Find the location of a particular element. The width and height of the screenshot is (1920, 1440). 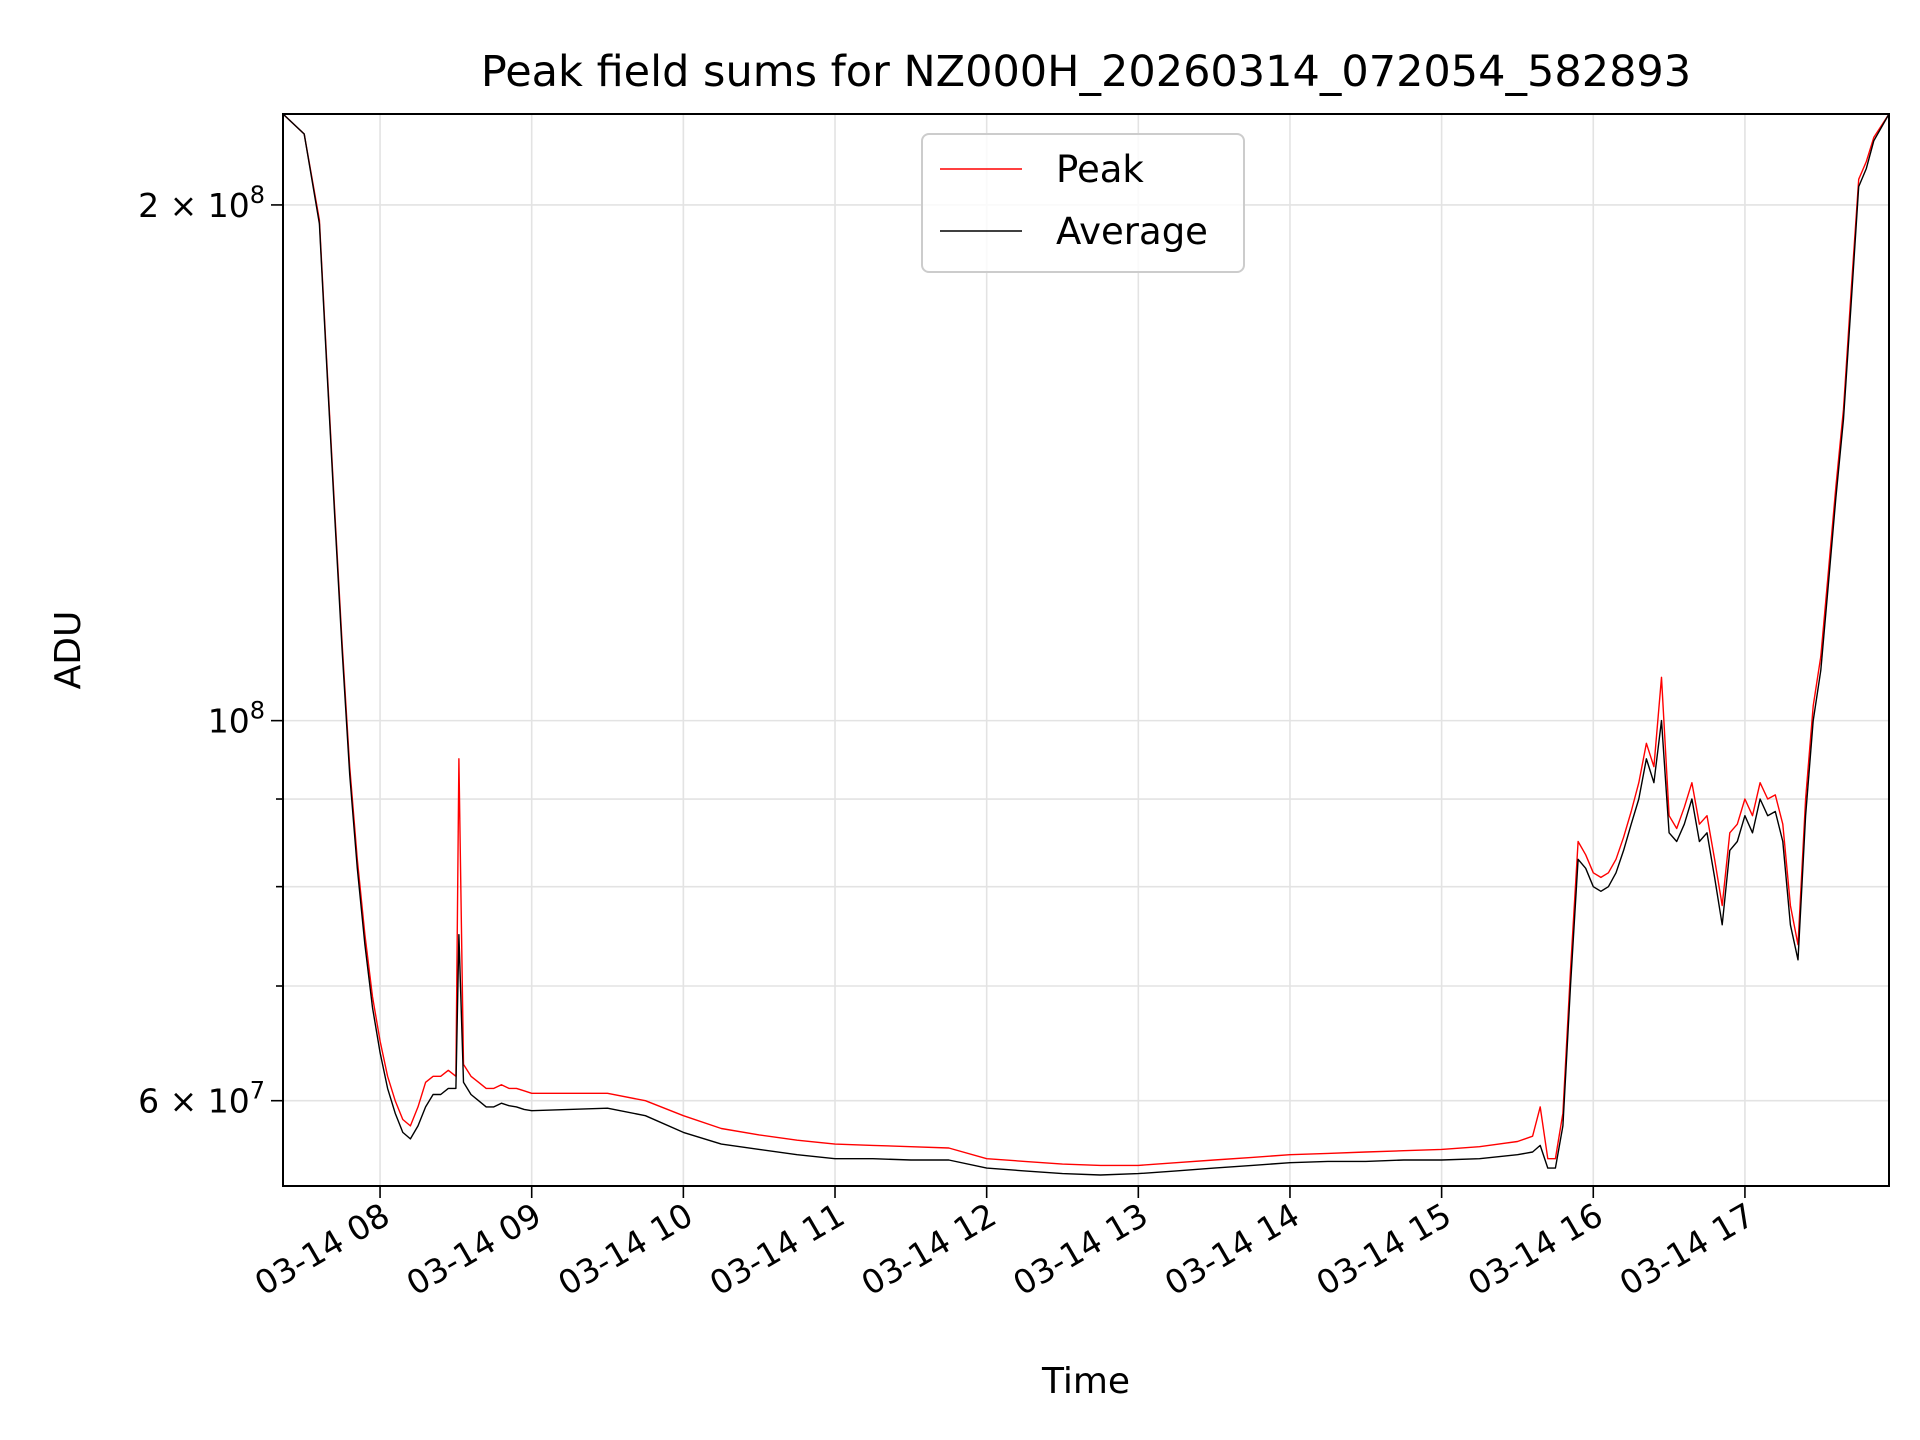

y-tick-label: 108 is located at coordinates (236, 719).